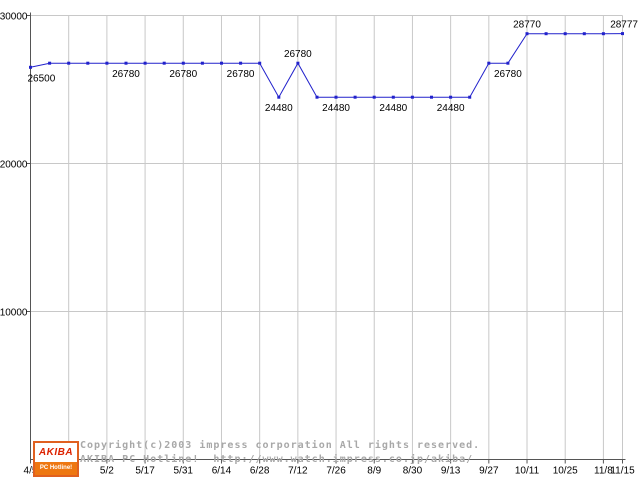 This screenshot has height=480, width=640. Describe the element at coordinates (326, 66) in the screenshot. I see `price-line` at that location.